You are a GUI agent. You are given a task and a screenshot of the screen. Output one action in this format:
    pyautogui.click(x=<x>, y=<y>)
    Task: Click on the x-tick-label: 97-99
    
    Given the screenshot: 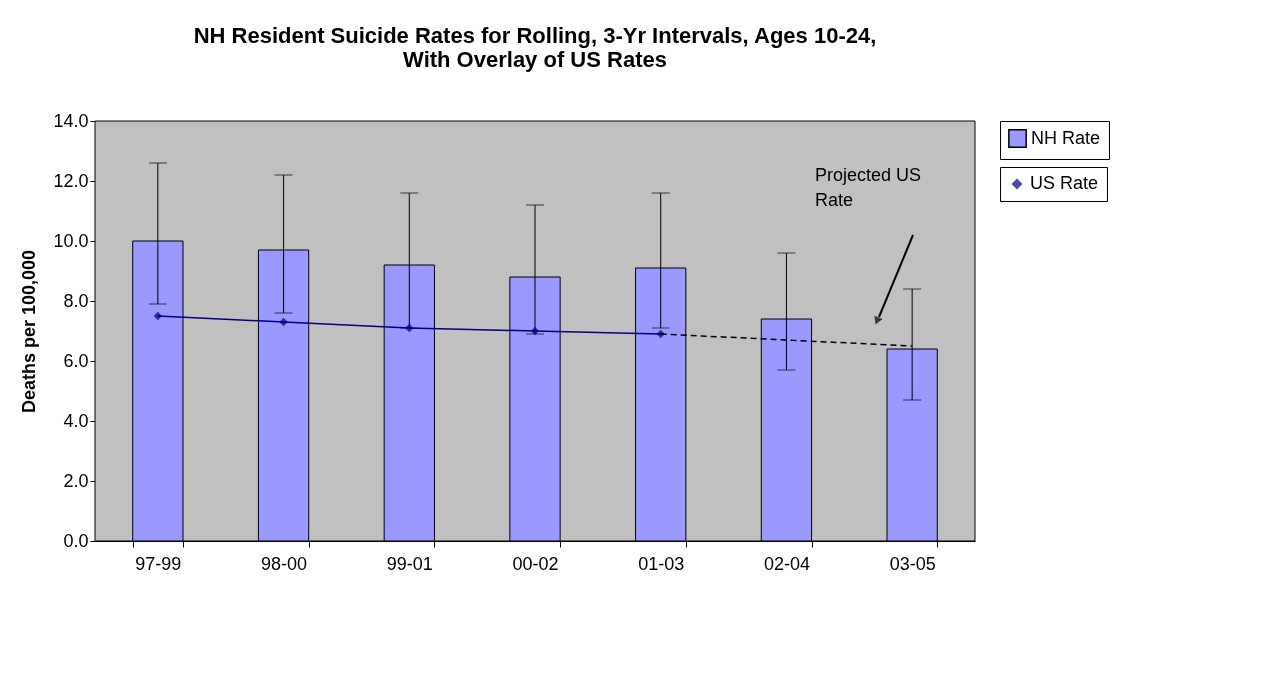 What is the action you would take?
    pyautogui.click(x=158, y=563)
    